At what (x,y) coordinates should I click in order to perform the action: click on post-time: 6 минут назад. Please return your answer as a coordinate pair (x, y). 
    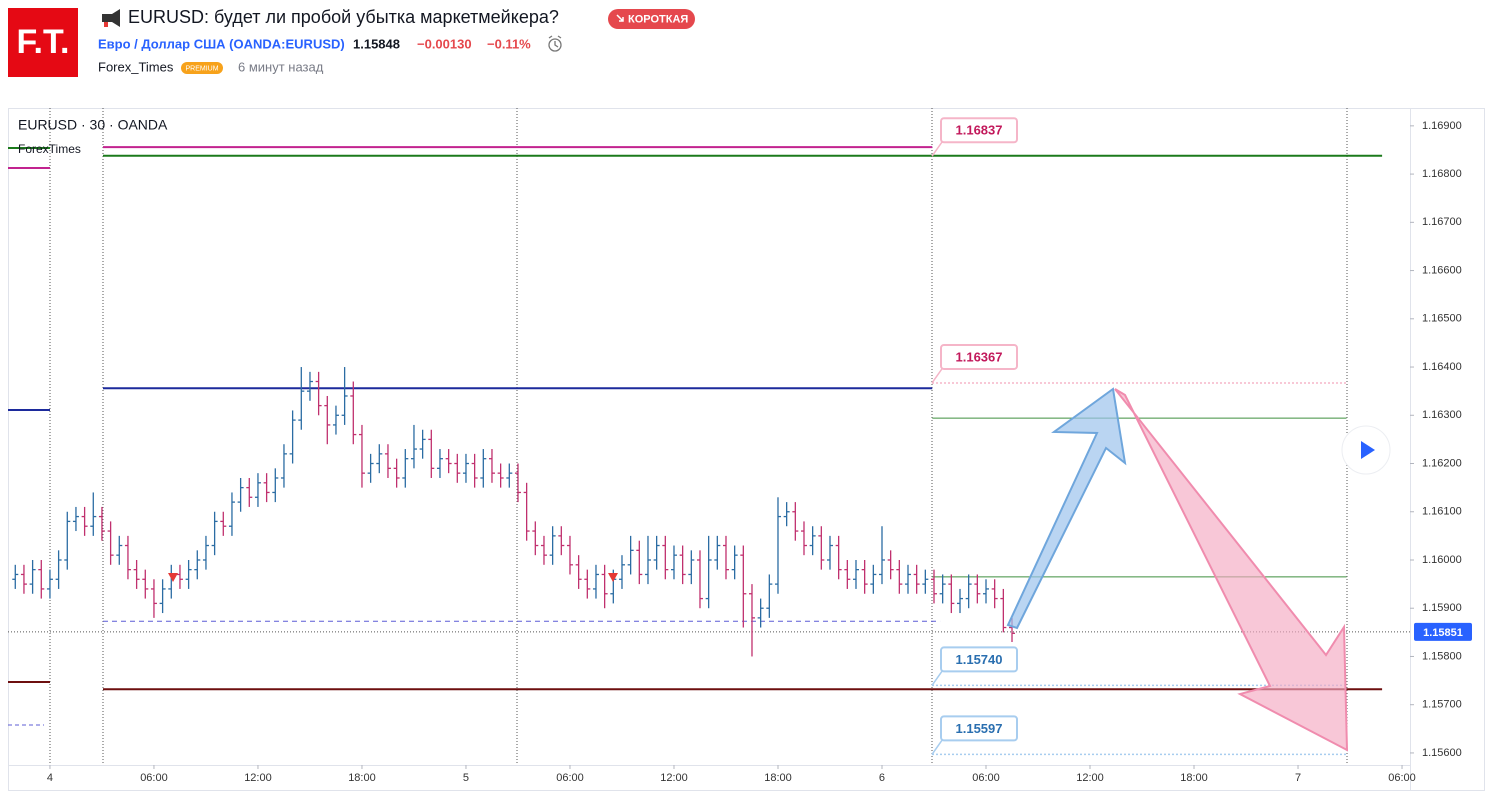
    Looking at the image, I should click on (281, 66).